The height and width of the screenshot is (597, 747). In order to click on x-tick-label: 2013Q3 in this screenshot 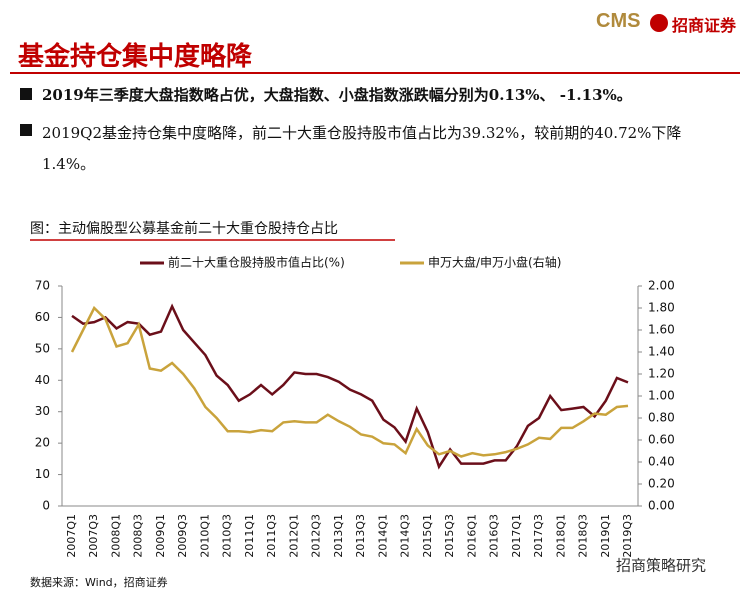, I will do `click(360, 536)`.